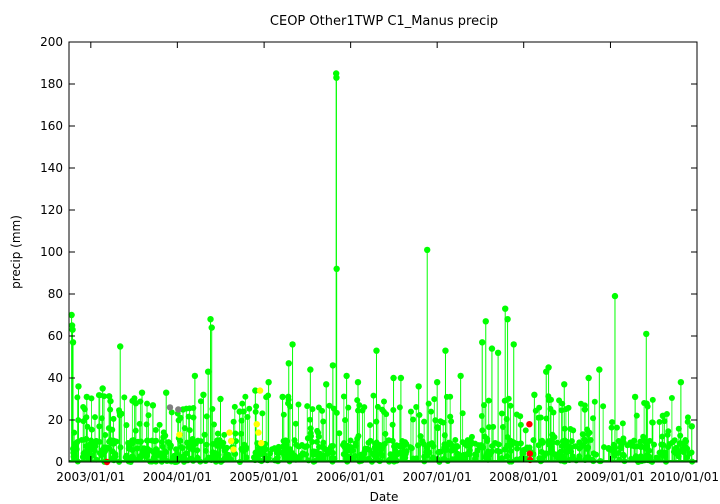 The width and height of the screenshot is (720, 504). I want to click on chart-title: CEOP Other1TWP C1_Manus precip, so click(384, 21).